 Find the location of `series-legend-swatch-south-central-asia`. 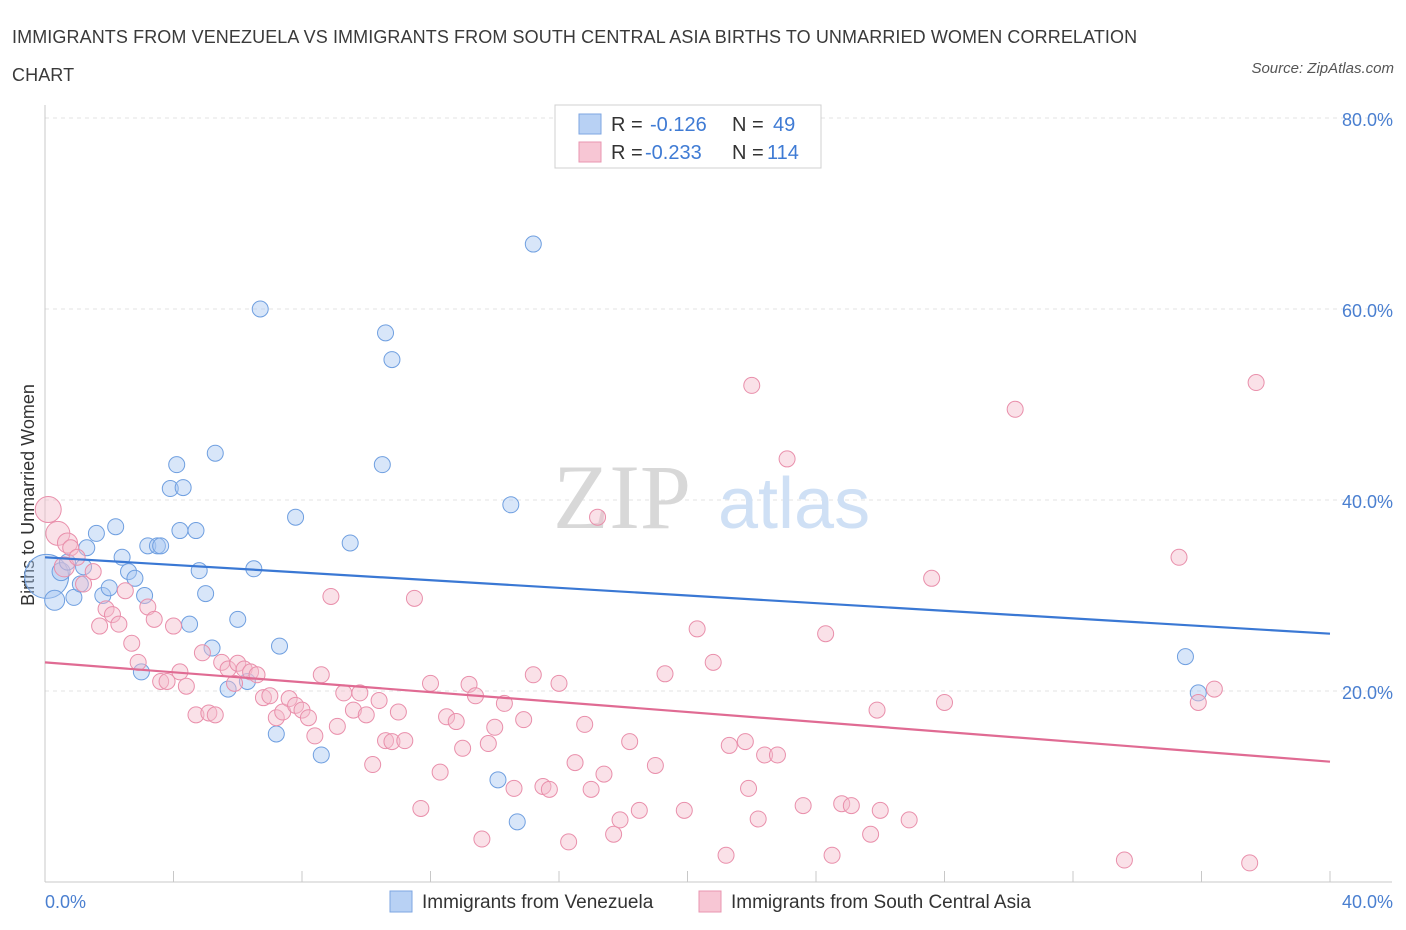

series-legend-swatch-south-central-asia is located at coordinates (710, 901).